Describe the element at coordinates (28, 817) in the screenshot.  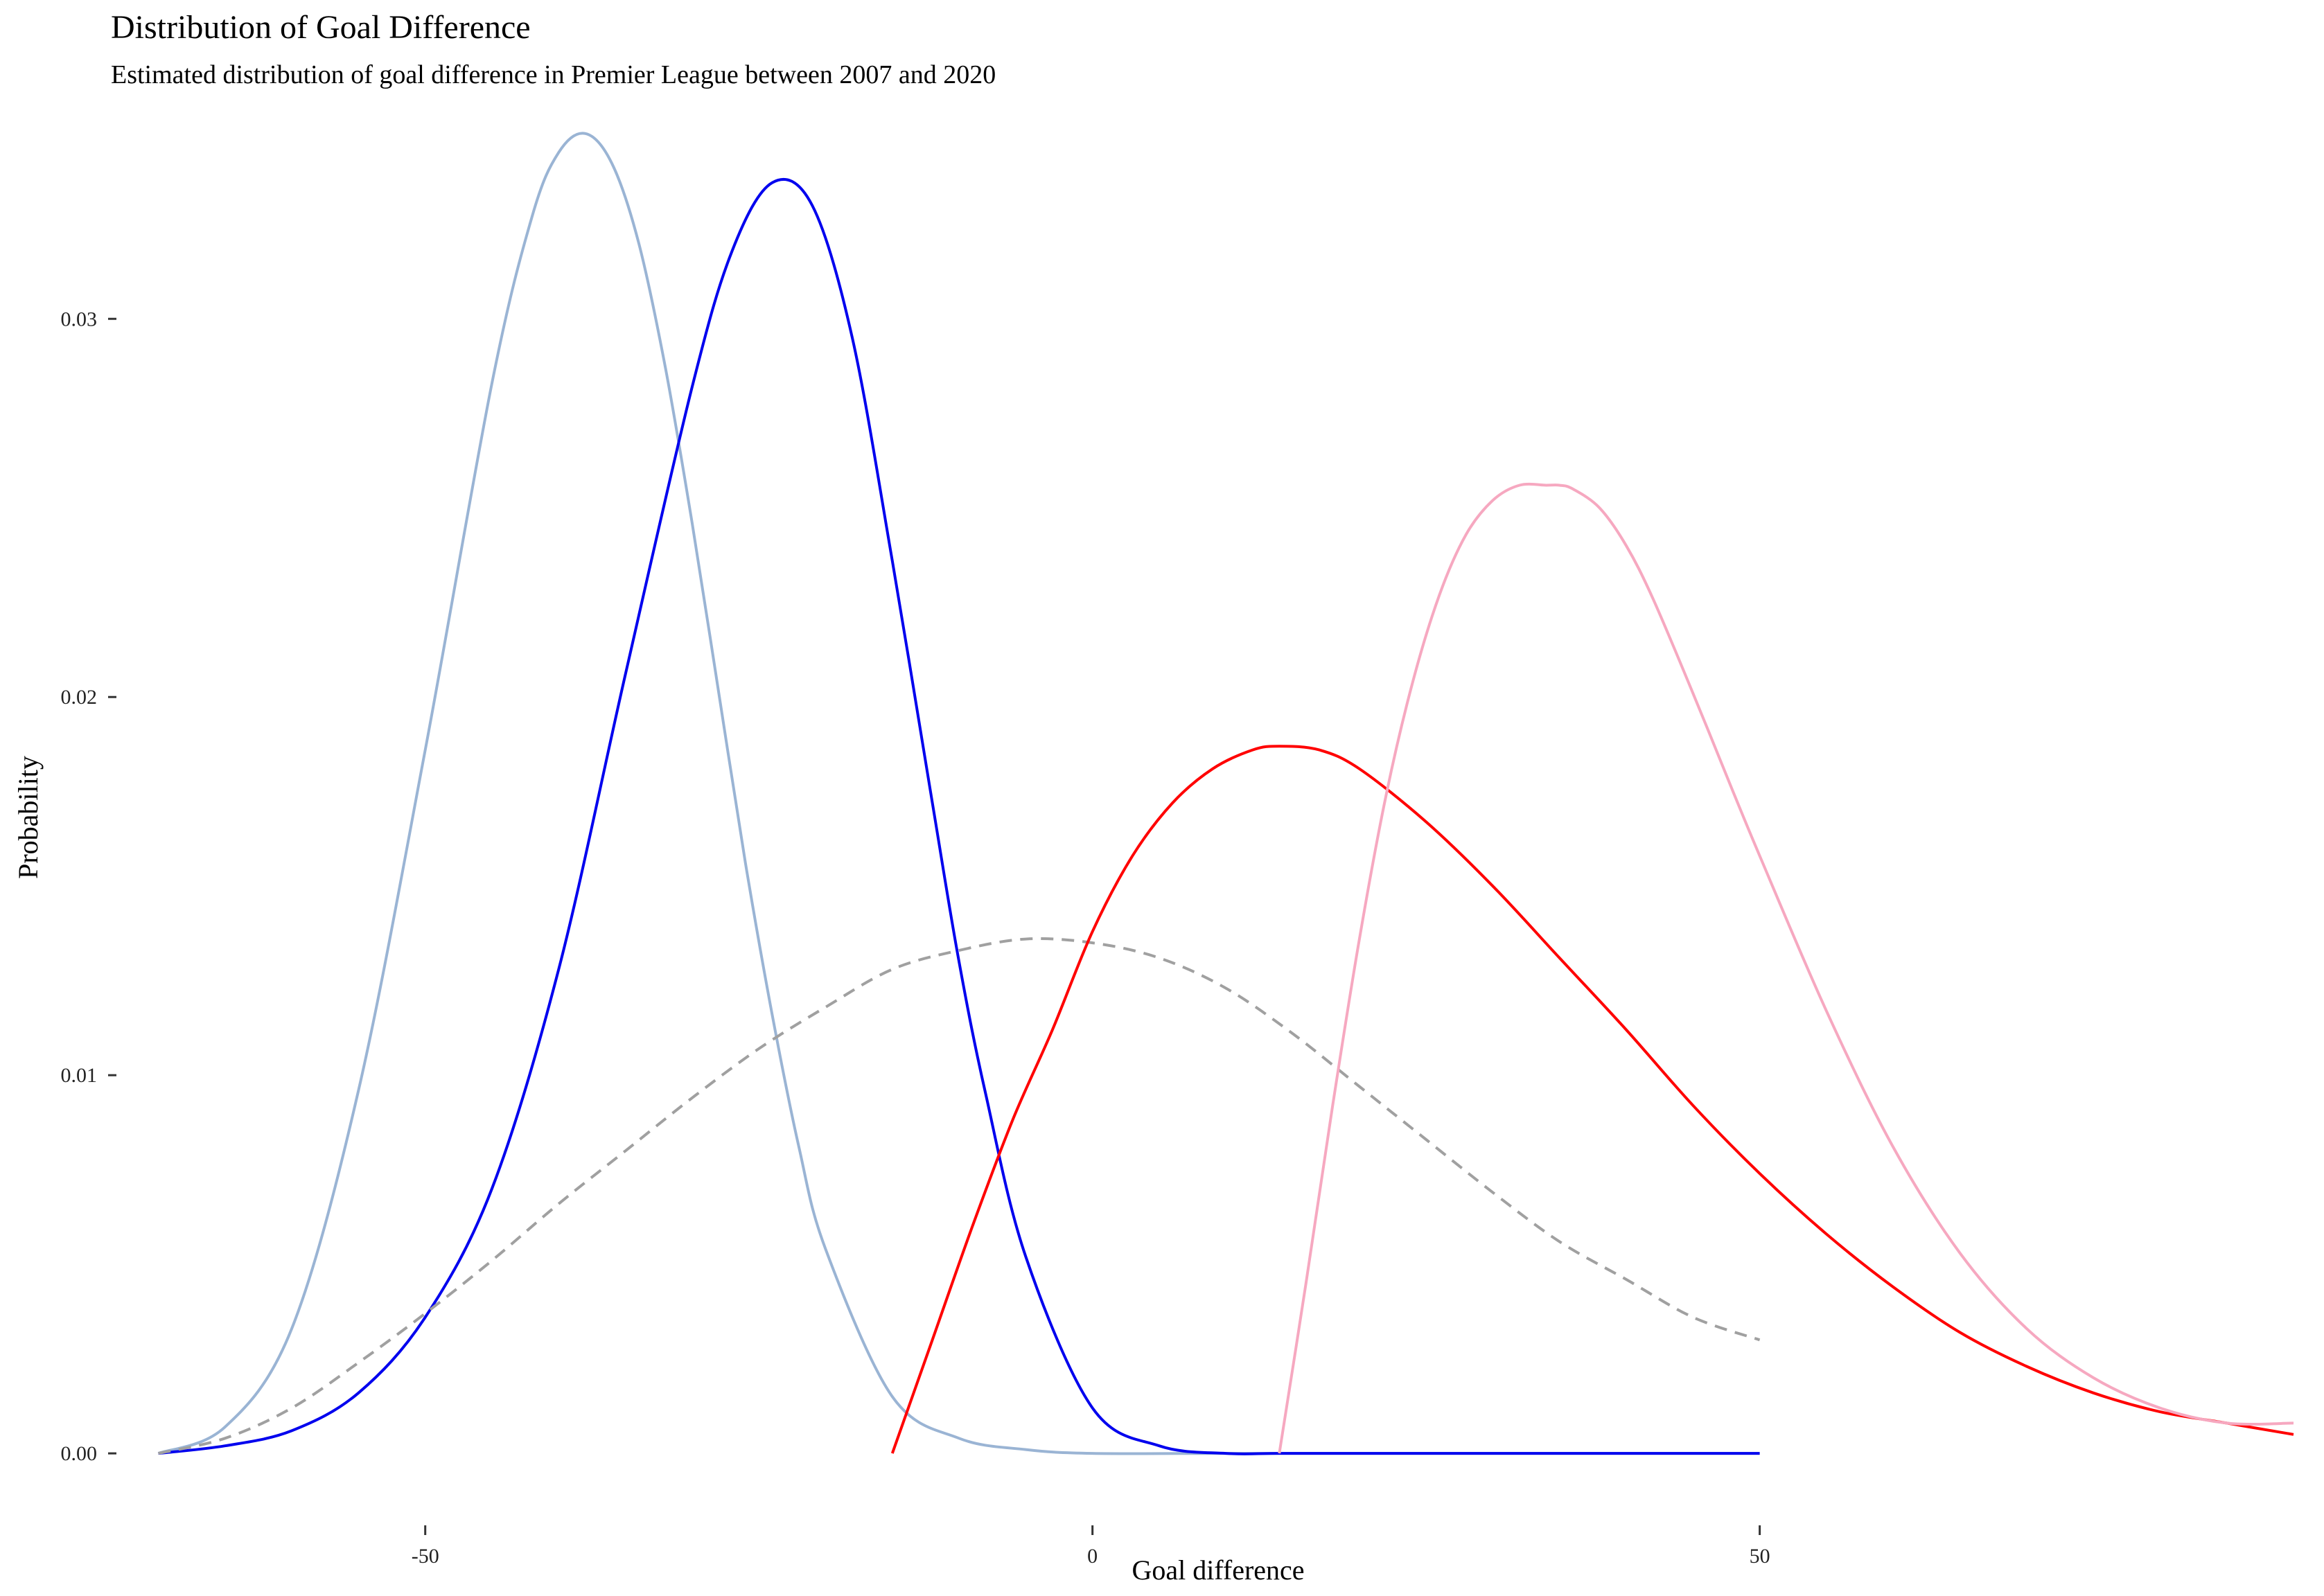
I see `y-axis-title: Probability` at that location.